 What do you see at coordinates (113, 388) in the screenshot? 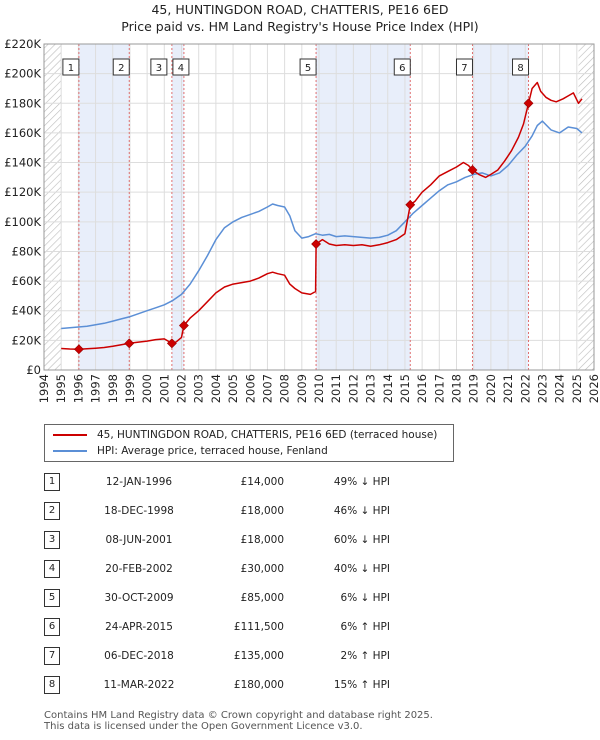
I see `x-tick-label: 1998` at bounding box center [113, 388].